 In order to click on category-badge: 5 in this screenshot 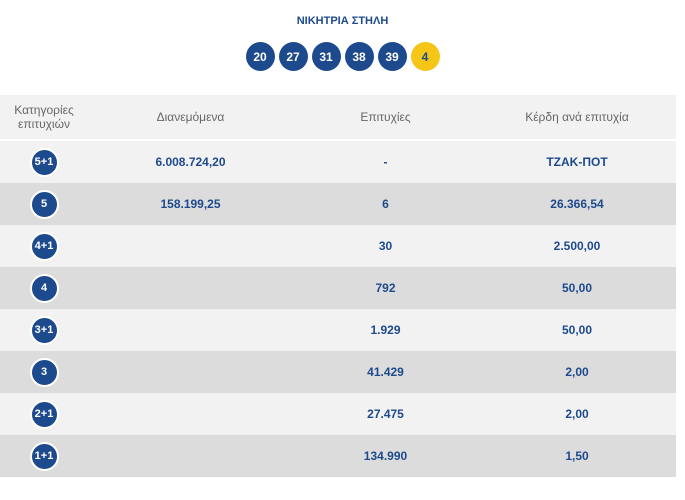, I will do `click(44, 204)`.